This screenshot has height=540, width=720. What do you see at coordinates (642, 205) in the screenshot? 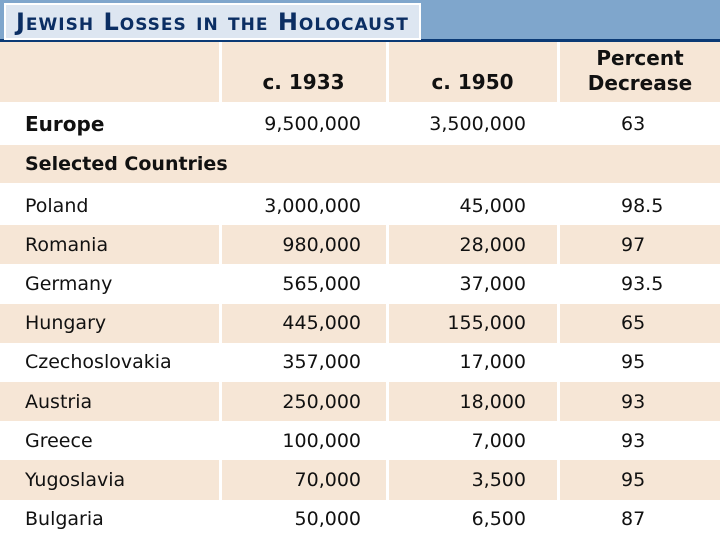
I see `country-percent: 98.5` at bounding box center [642, 205].